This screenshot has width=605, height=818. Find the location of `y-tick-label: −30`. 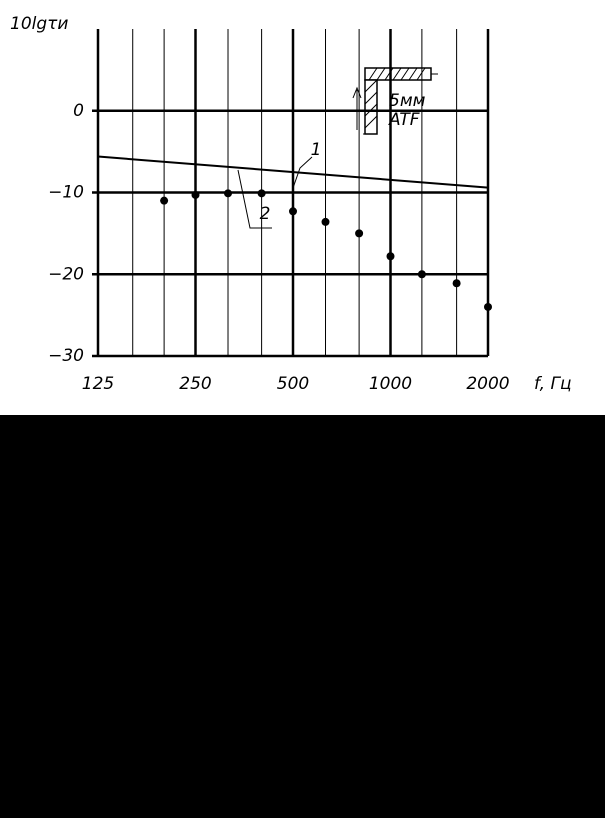

y-tick-label: −30 is located at coordinates (66, 356).